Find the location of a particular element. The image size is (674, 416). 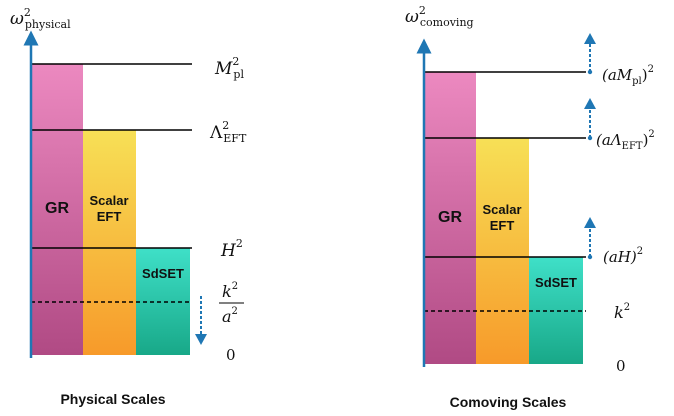

scalar-eft-label-comoving-2: EFT is located at coordinates (502, 225).